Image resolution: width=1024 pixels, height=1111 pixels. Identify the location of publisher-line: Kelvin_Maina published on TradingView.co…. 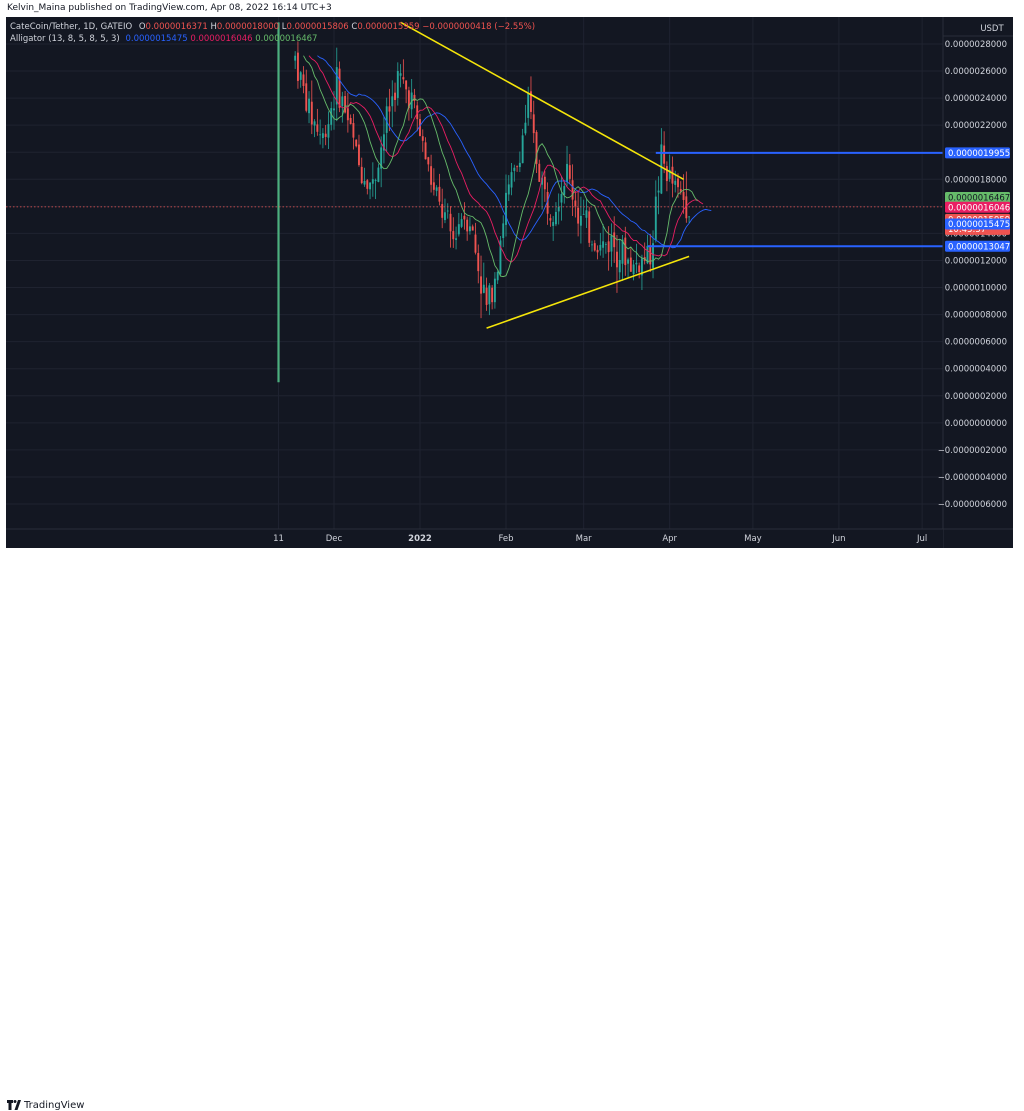
(169, 8).